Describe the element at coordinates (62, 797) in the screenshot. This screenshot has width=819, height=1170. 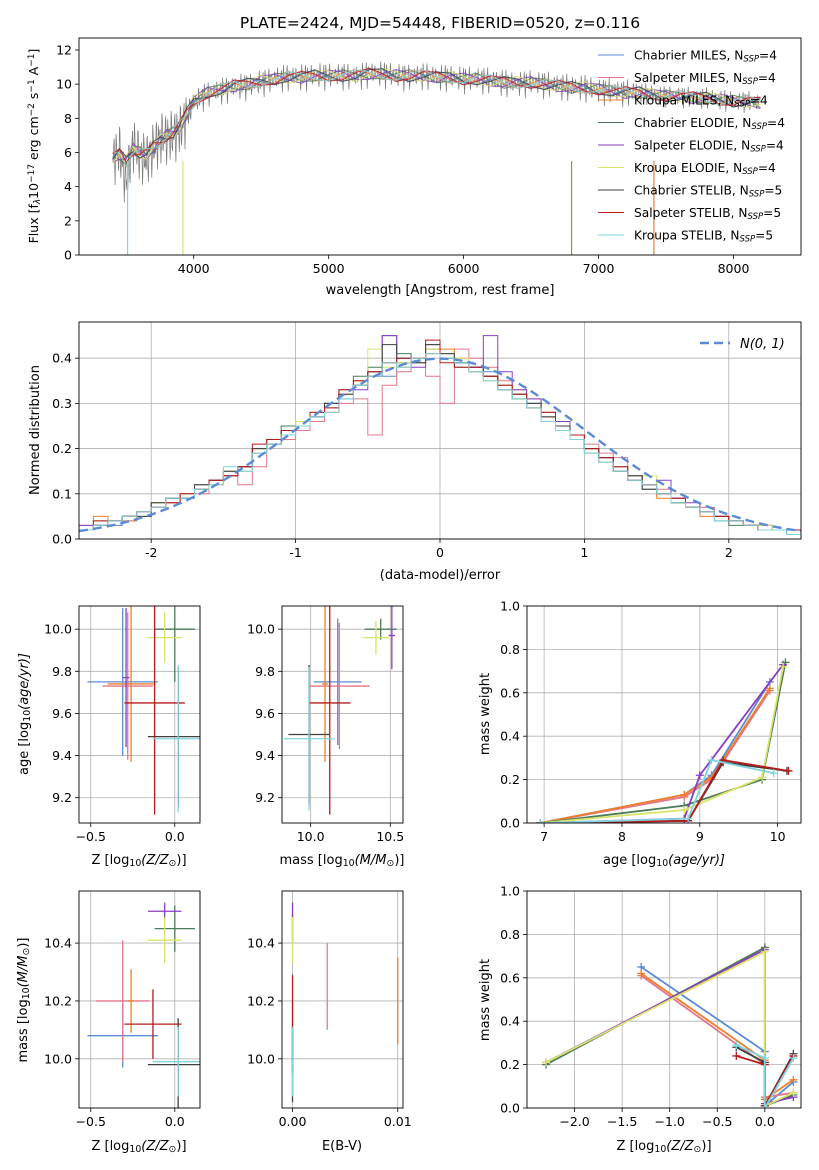
I see `y-tick-label: 9.2` at that location.